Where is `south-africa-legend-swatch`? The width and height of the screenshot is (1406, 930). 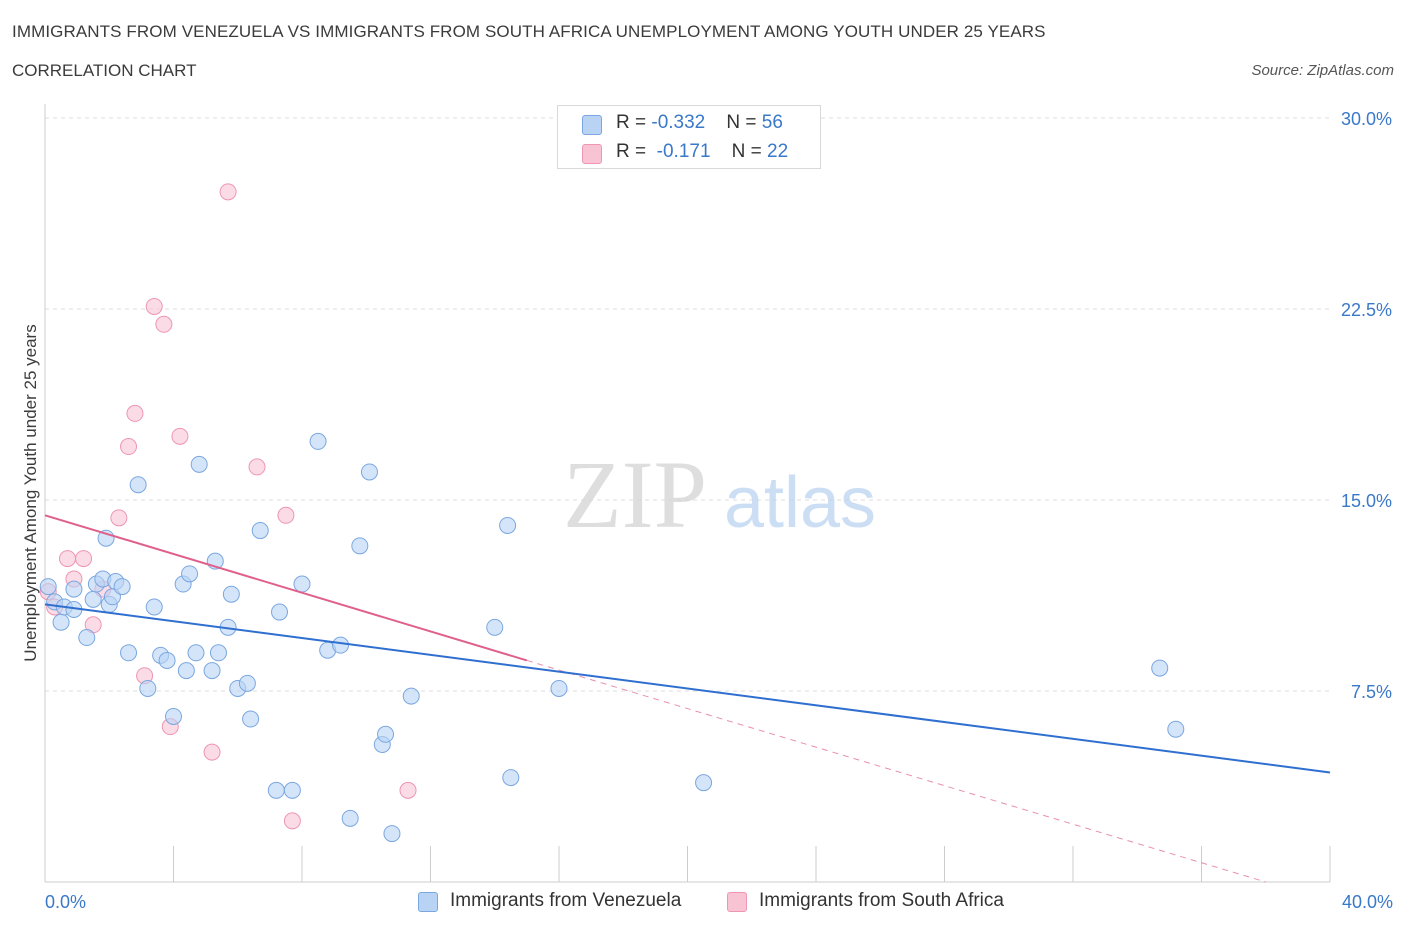 south-africa-legend-swatch is located at coordinates (737, 902).